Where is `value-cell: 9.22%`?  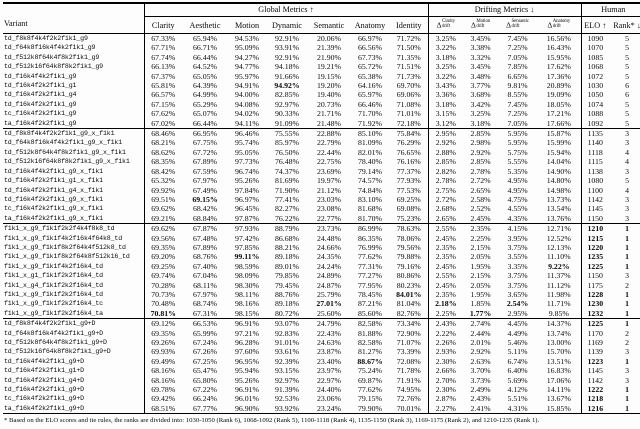
value-cell: 9.22% is located at coordinates (559, 266).